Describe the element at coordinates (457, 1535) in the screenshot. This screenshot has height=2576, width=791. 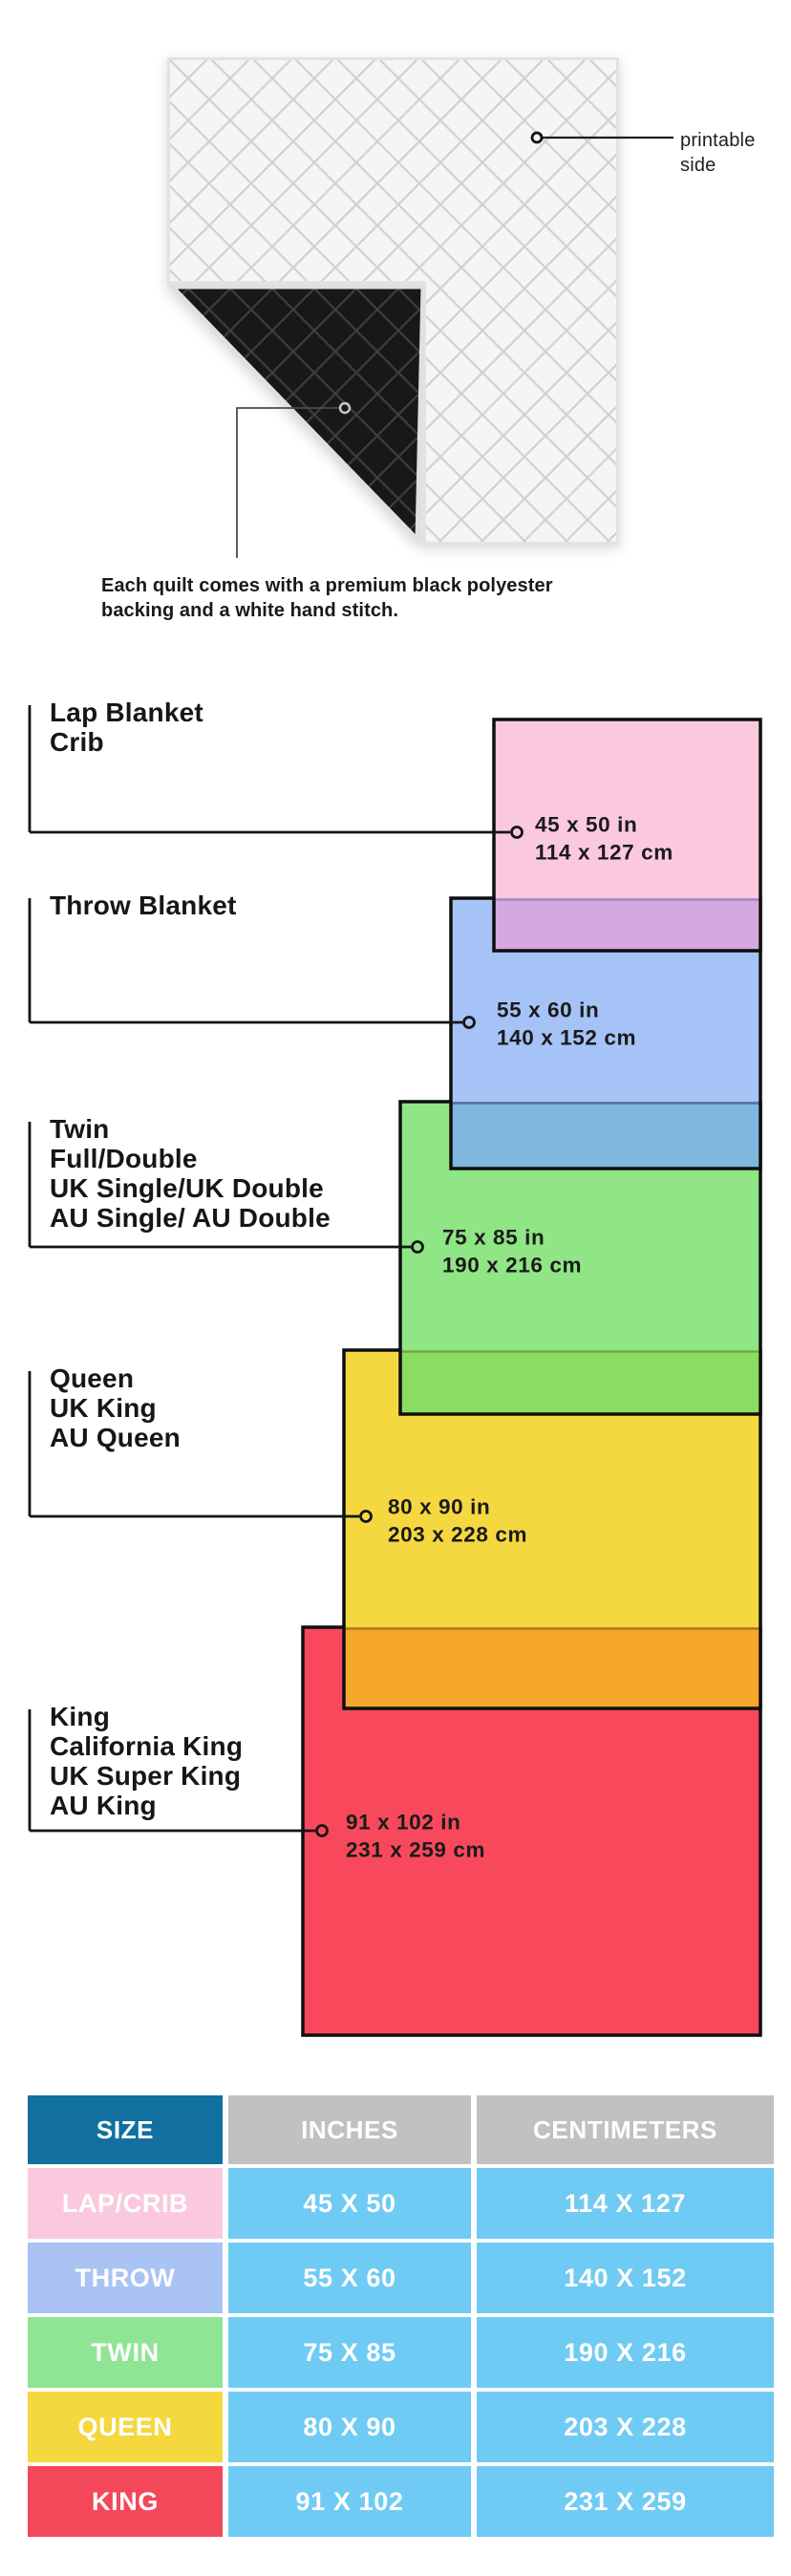
I see `dim-centimeters-queen: 203 x 228 cm` at that location.